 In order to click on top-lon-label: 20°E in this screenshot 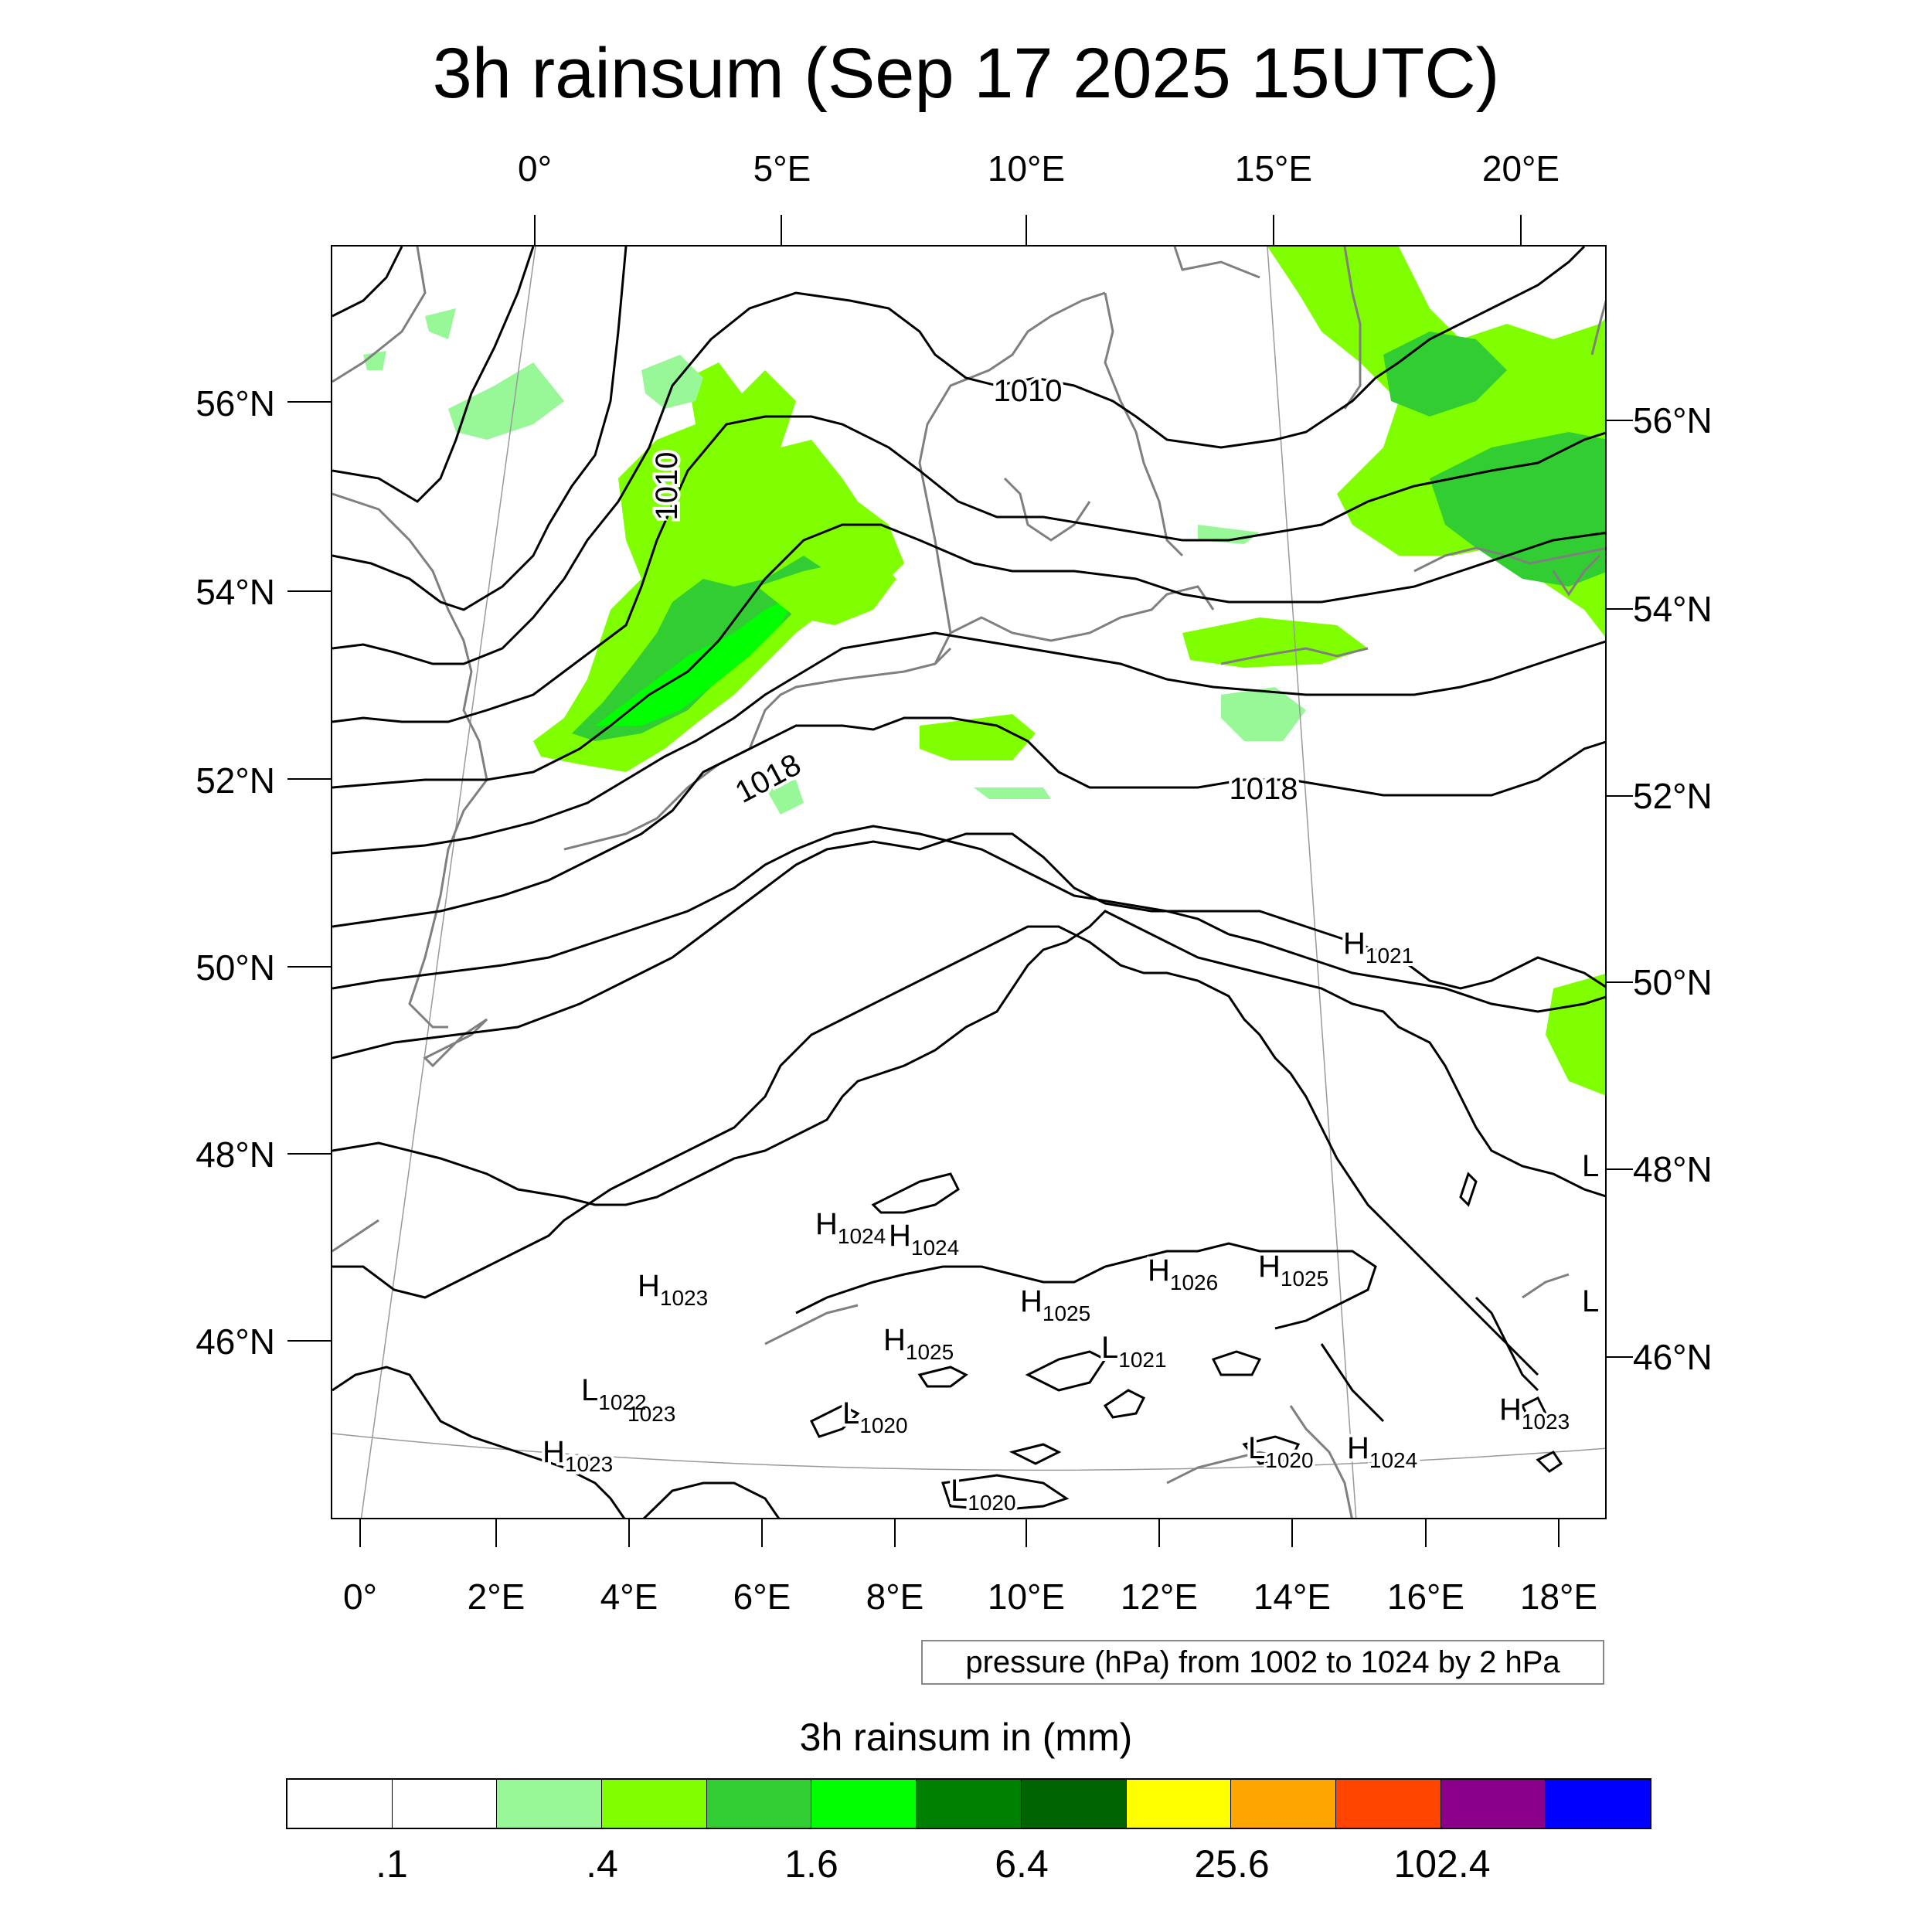, I will do `click(1520, 168)`.